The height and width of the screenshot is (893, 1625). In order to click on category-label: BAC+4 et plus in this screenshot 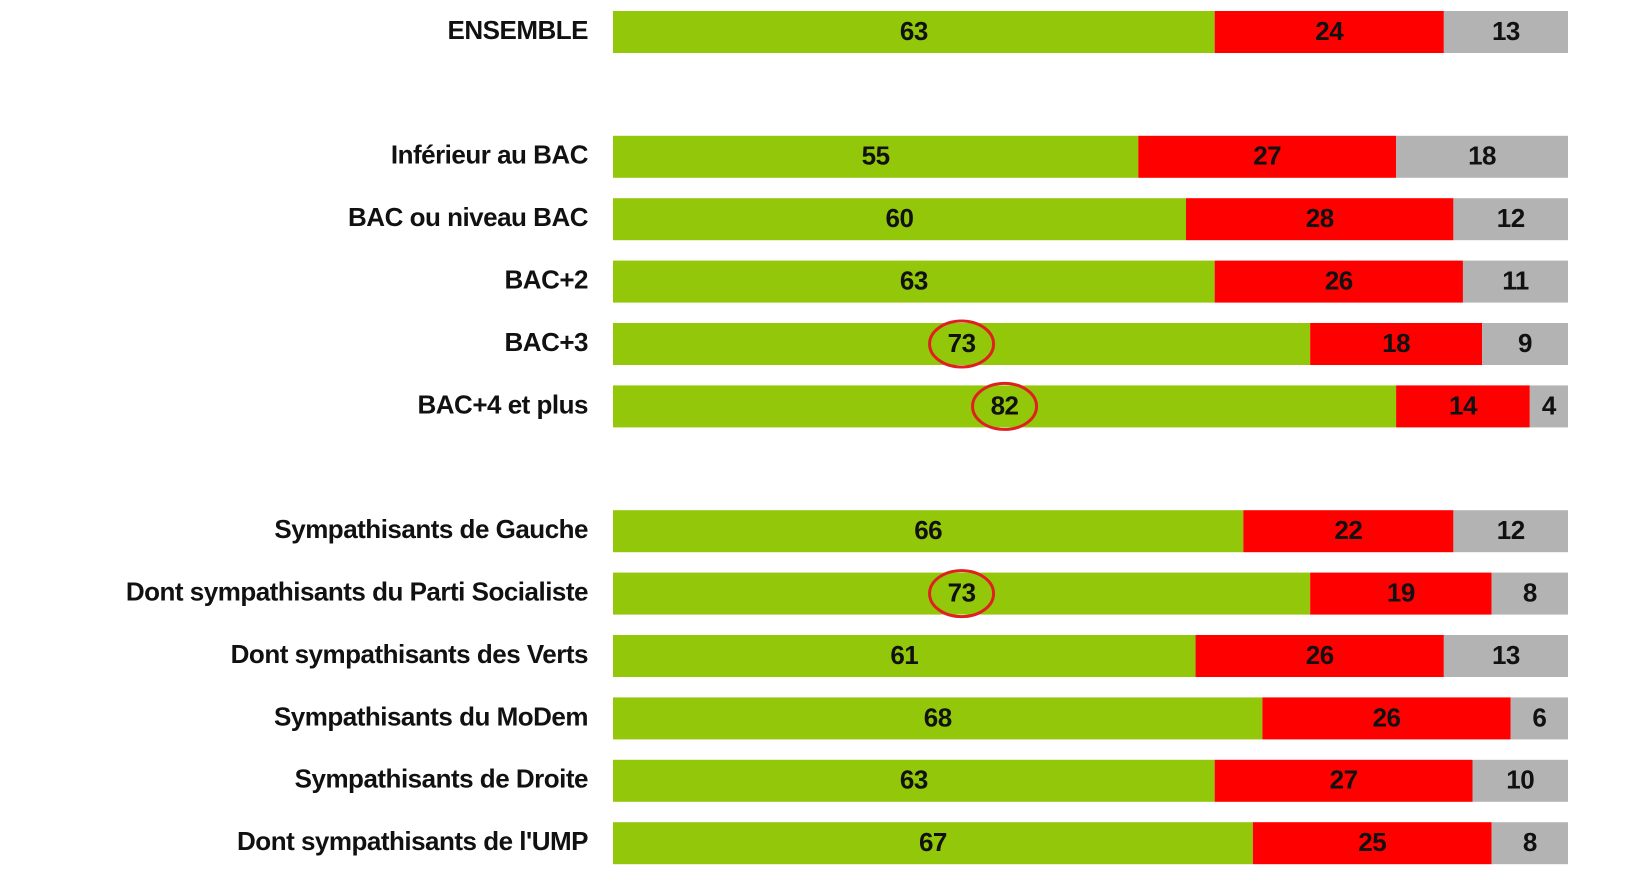, I will do `click(503, 404)`.